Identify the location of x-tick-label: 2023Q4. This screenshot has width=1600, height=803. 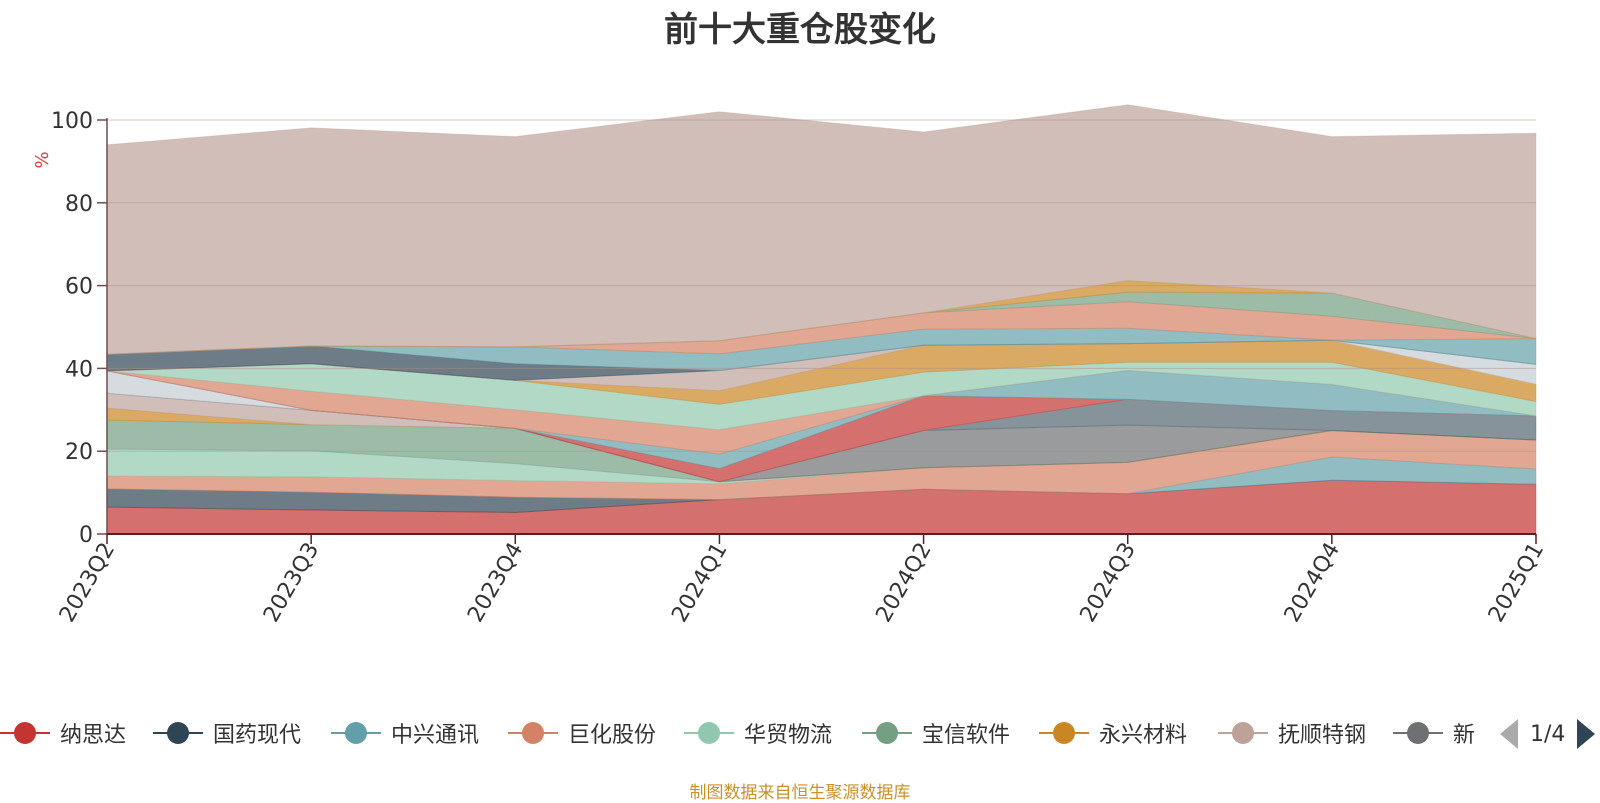
(495, 583).